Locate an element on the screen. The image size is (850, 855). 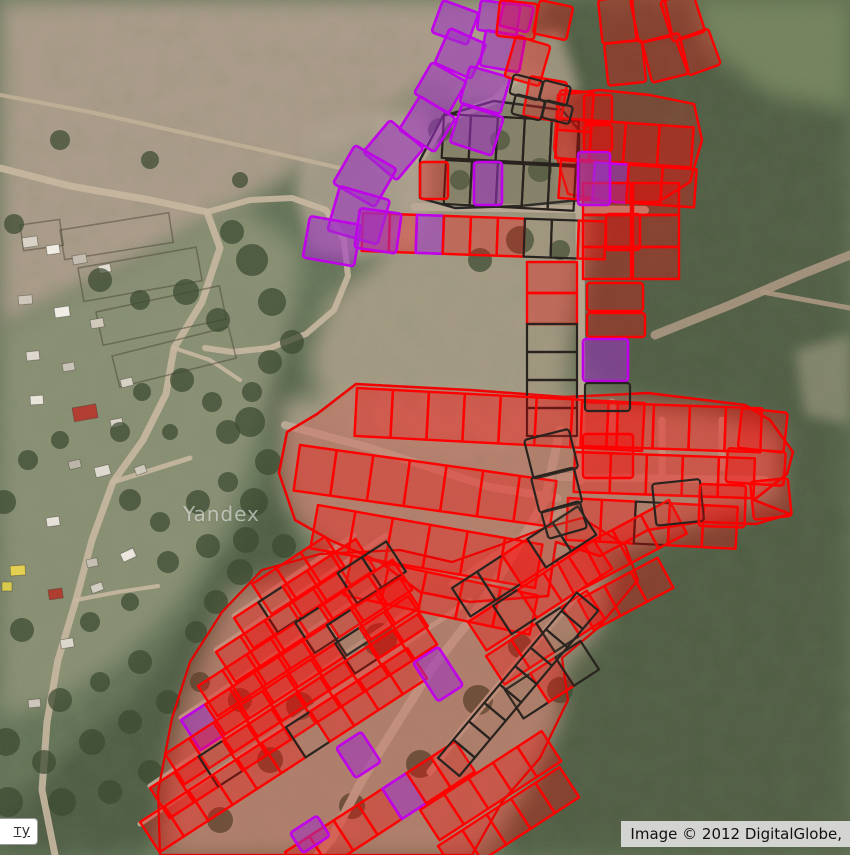
attribution-text: Image © 2012 DigitalGlobe, is located at coordinates (736, 834).